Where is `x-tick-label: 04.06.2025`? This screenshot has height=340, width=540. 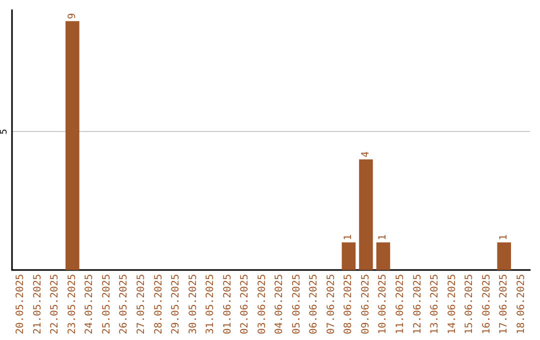 x-tick-label: 04.06.2025 is located at coordinates (280, 304).